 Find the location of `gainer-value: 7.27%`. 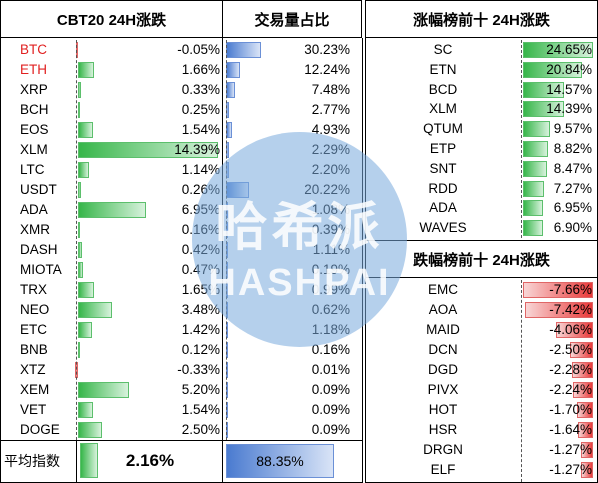

gainer-value: 7.27% is located at coordinates (572, 188).